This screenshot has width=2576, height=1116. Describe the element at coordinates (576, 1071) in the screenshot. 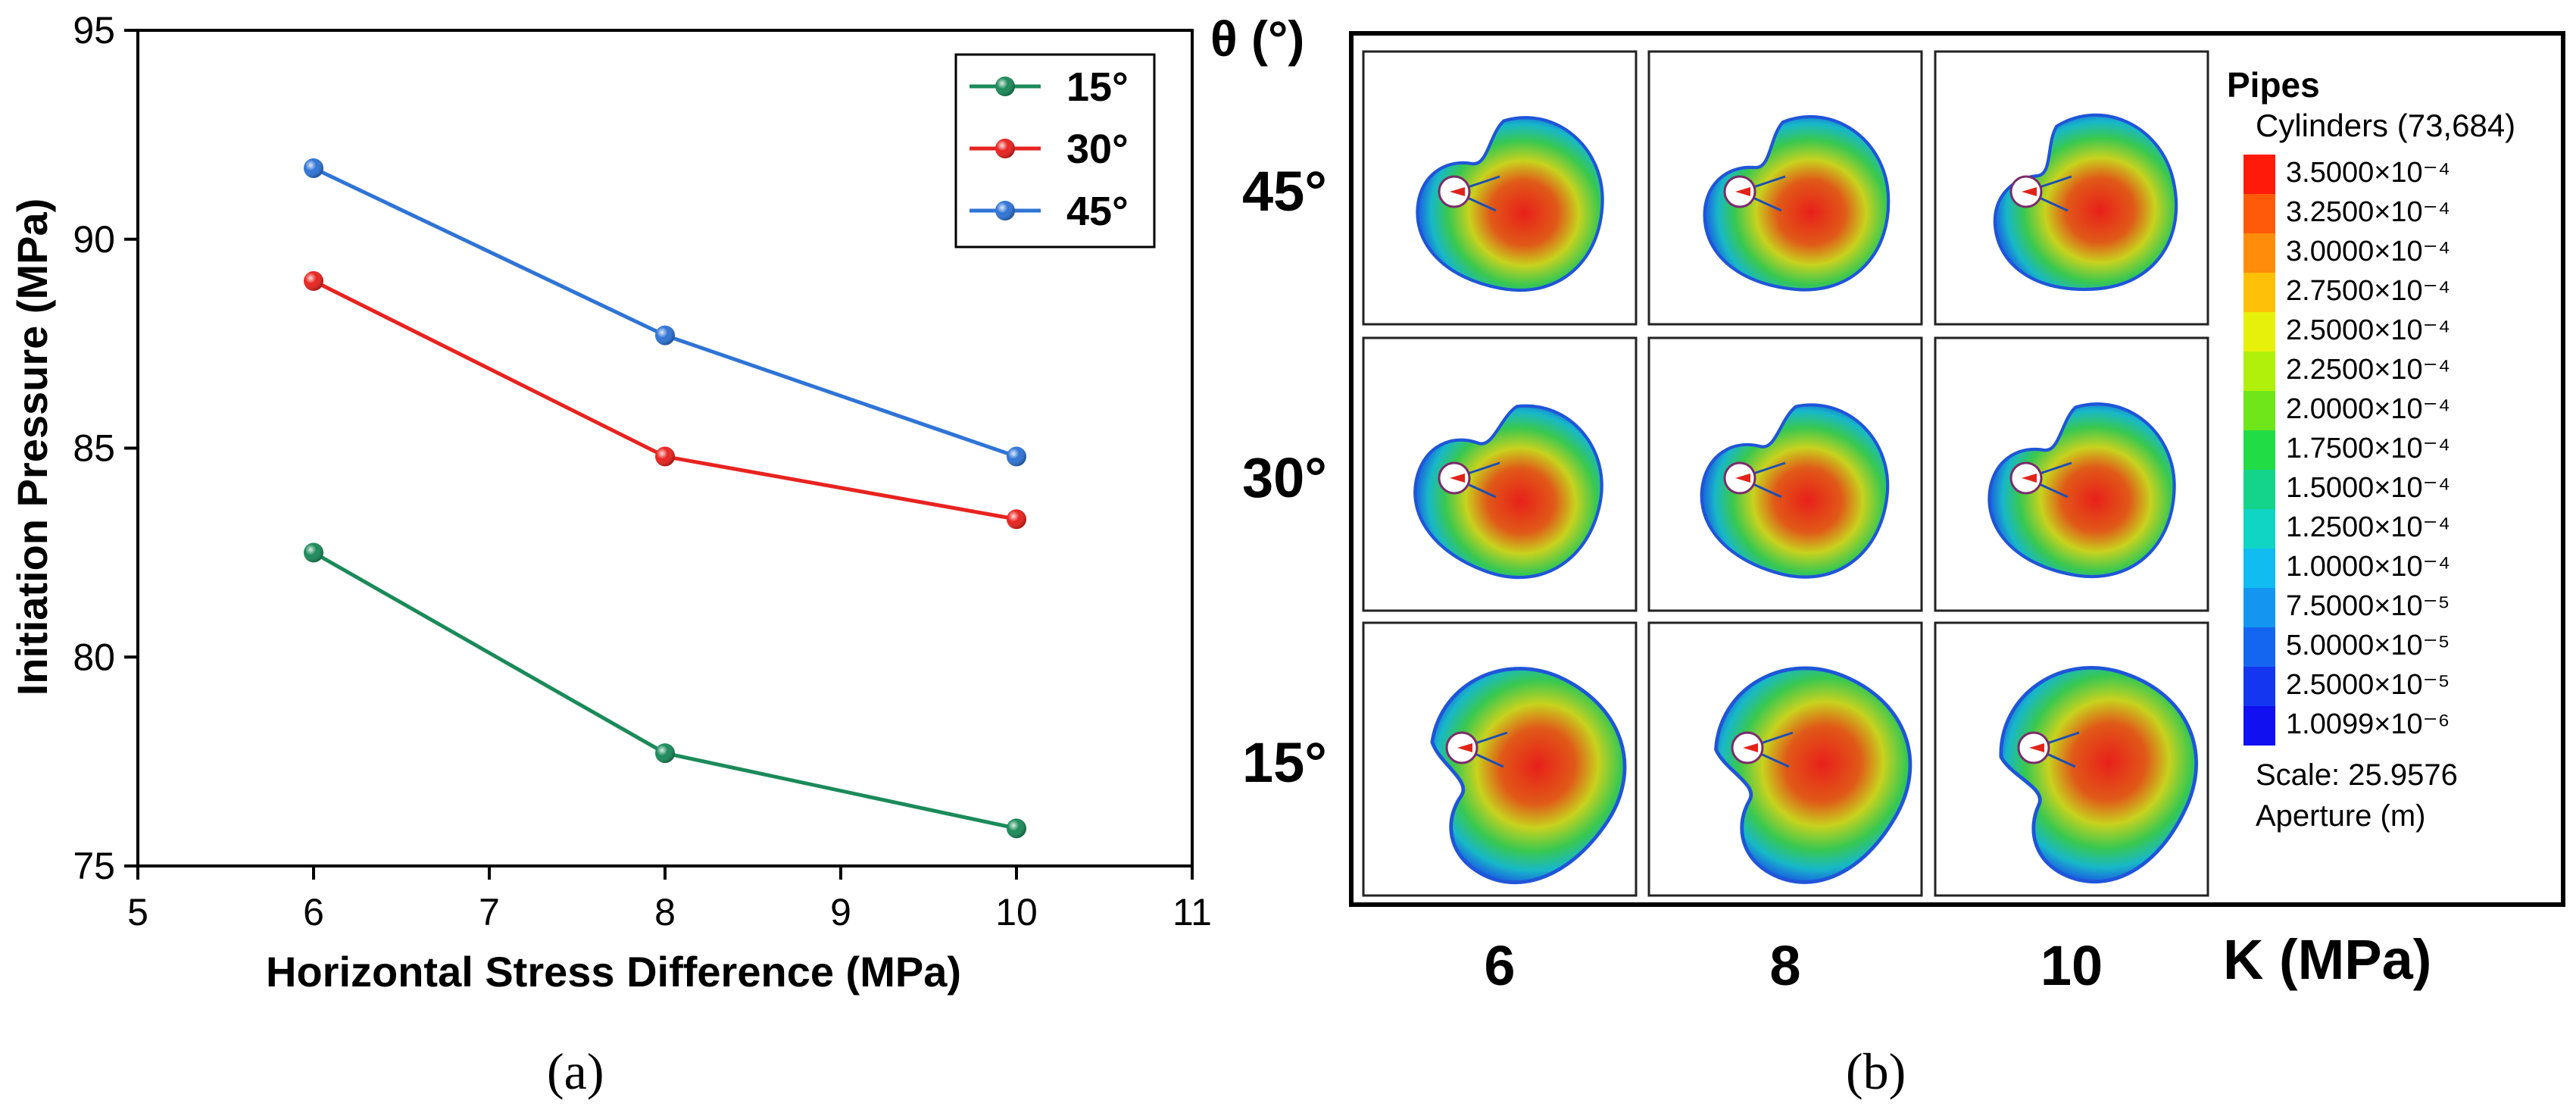

I see `panel-a-caption: (a)` at that location.